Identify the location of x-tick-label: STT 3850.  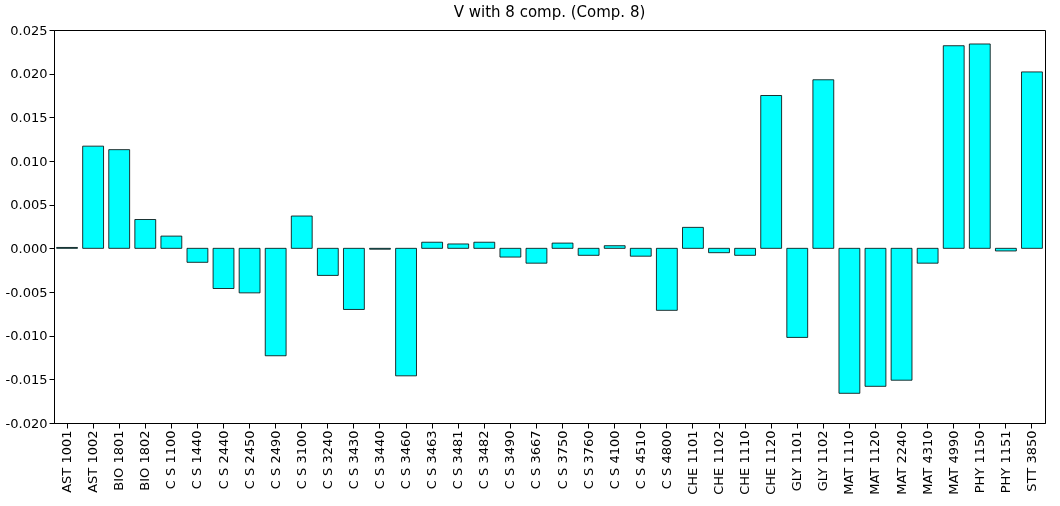
(1031, 461).